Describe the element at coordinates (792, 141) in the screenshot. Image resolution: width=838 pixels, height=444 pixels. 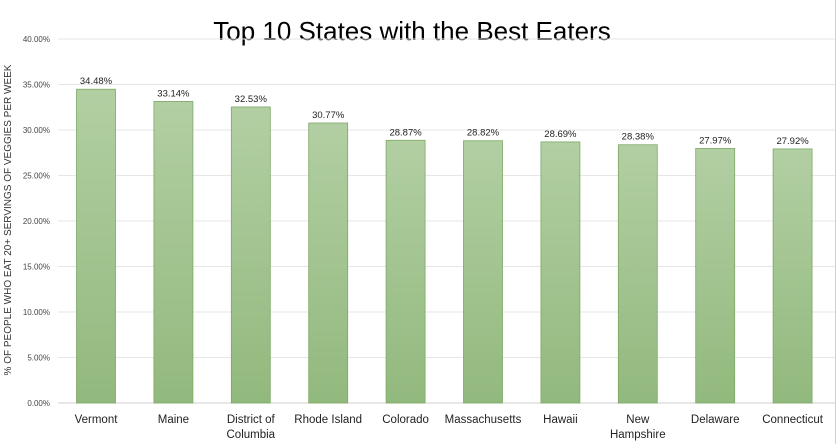
I see `data-label: 27.92%` at that location.